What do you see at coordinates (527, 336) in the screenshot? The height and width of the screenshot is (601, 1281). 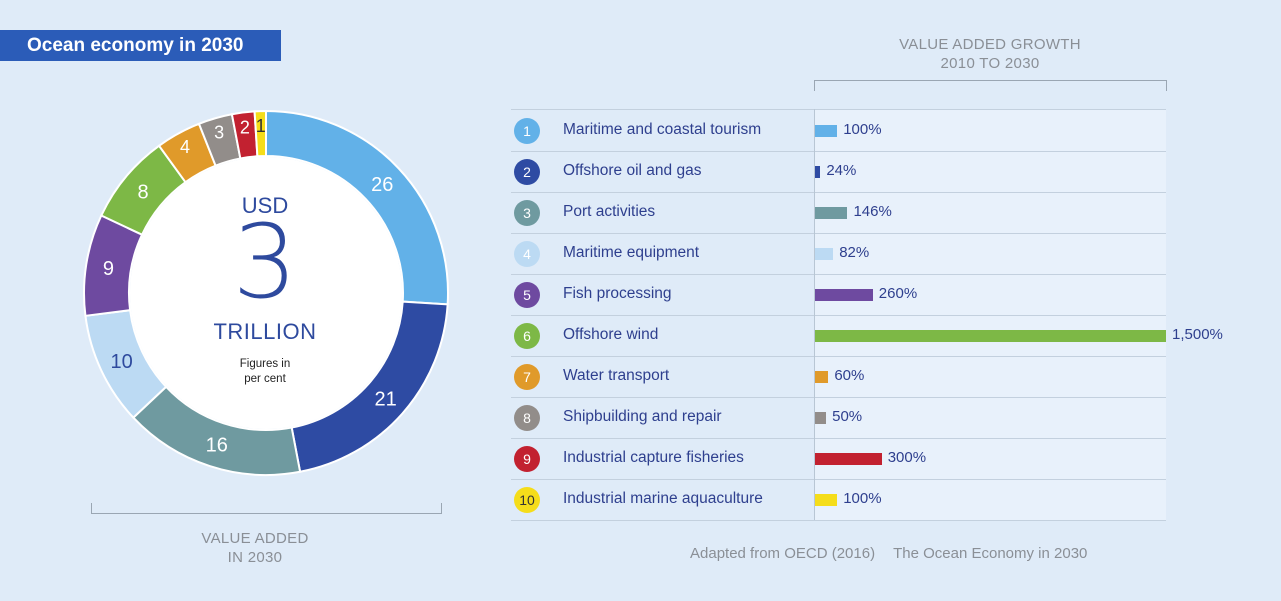 I see `row-number-badge: 6` at bounding box center [527, 336].